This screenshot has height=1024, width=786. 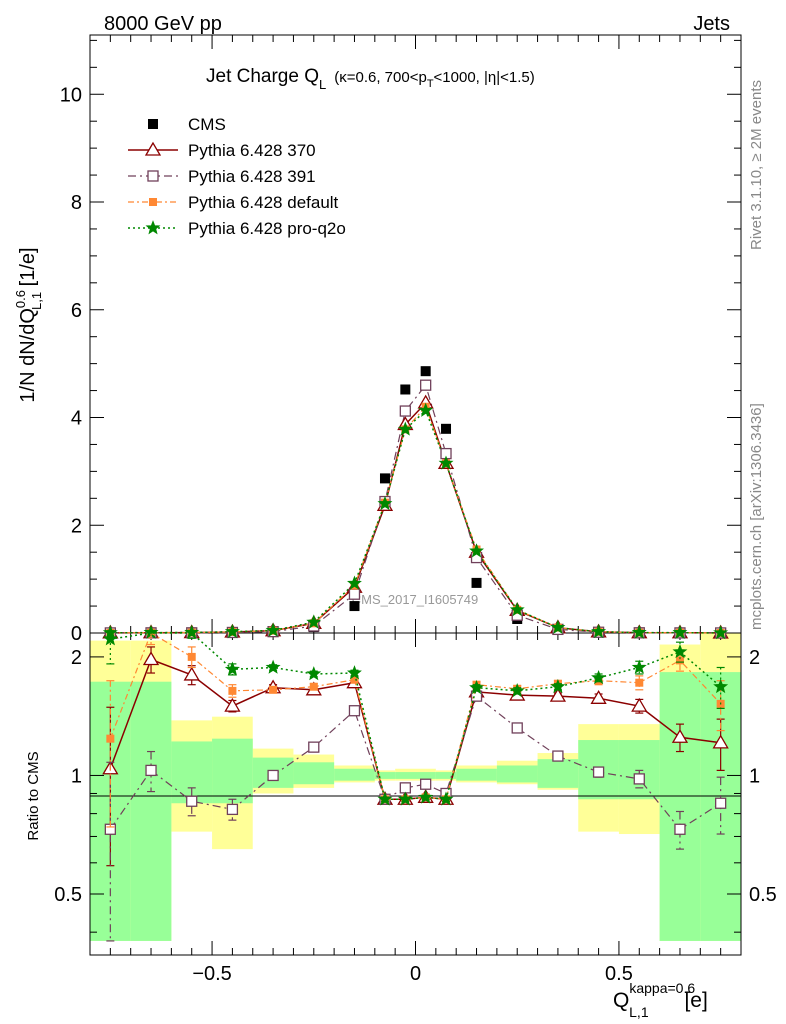 What do you see at coordinates (415, 974) in the screenshot?
I see `x-tick-label: 0` at bounding box center [415, 974].